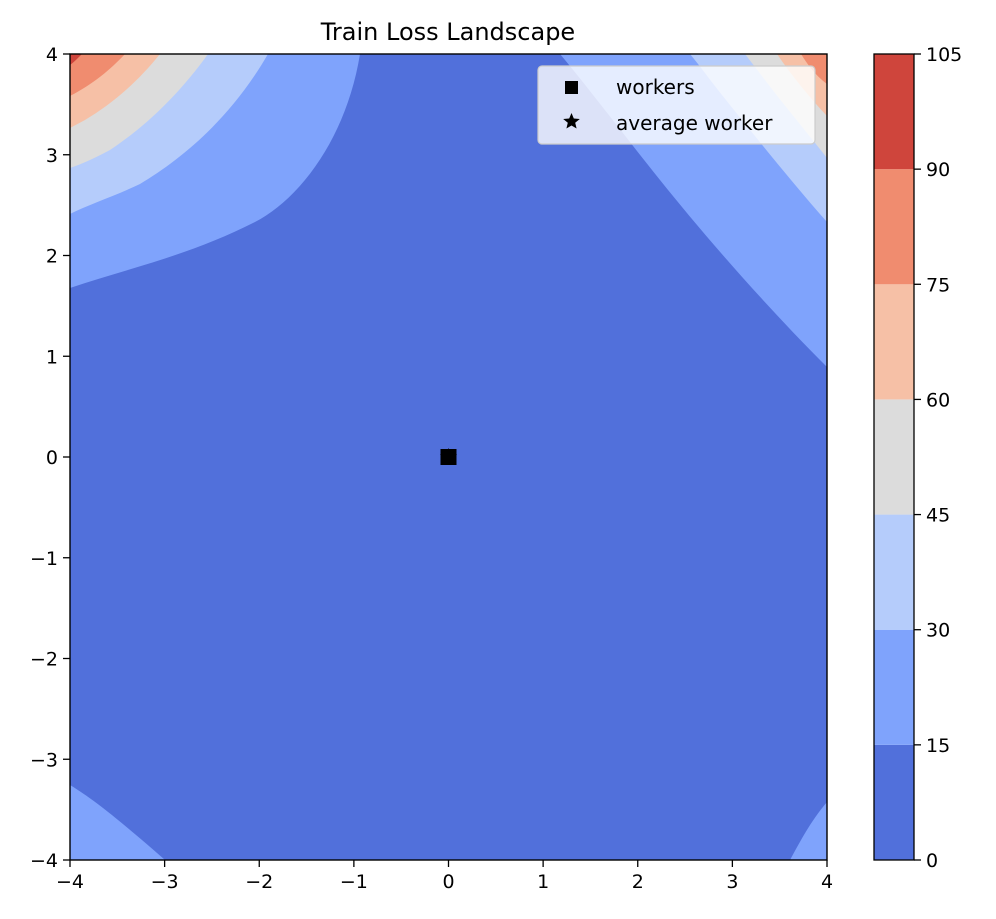 Image resolution: width=996 pixels, height=919 pixels. I want to click on colorbar-tick-label: 60, so click(938, 400).